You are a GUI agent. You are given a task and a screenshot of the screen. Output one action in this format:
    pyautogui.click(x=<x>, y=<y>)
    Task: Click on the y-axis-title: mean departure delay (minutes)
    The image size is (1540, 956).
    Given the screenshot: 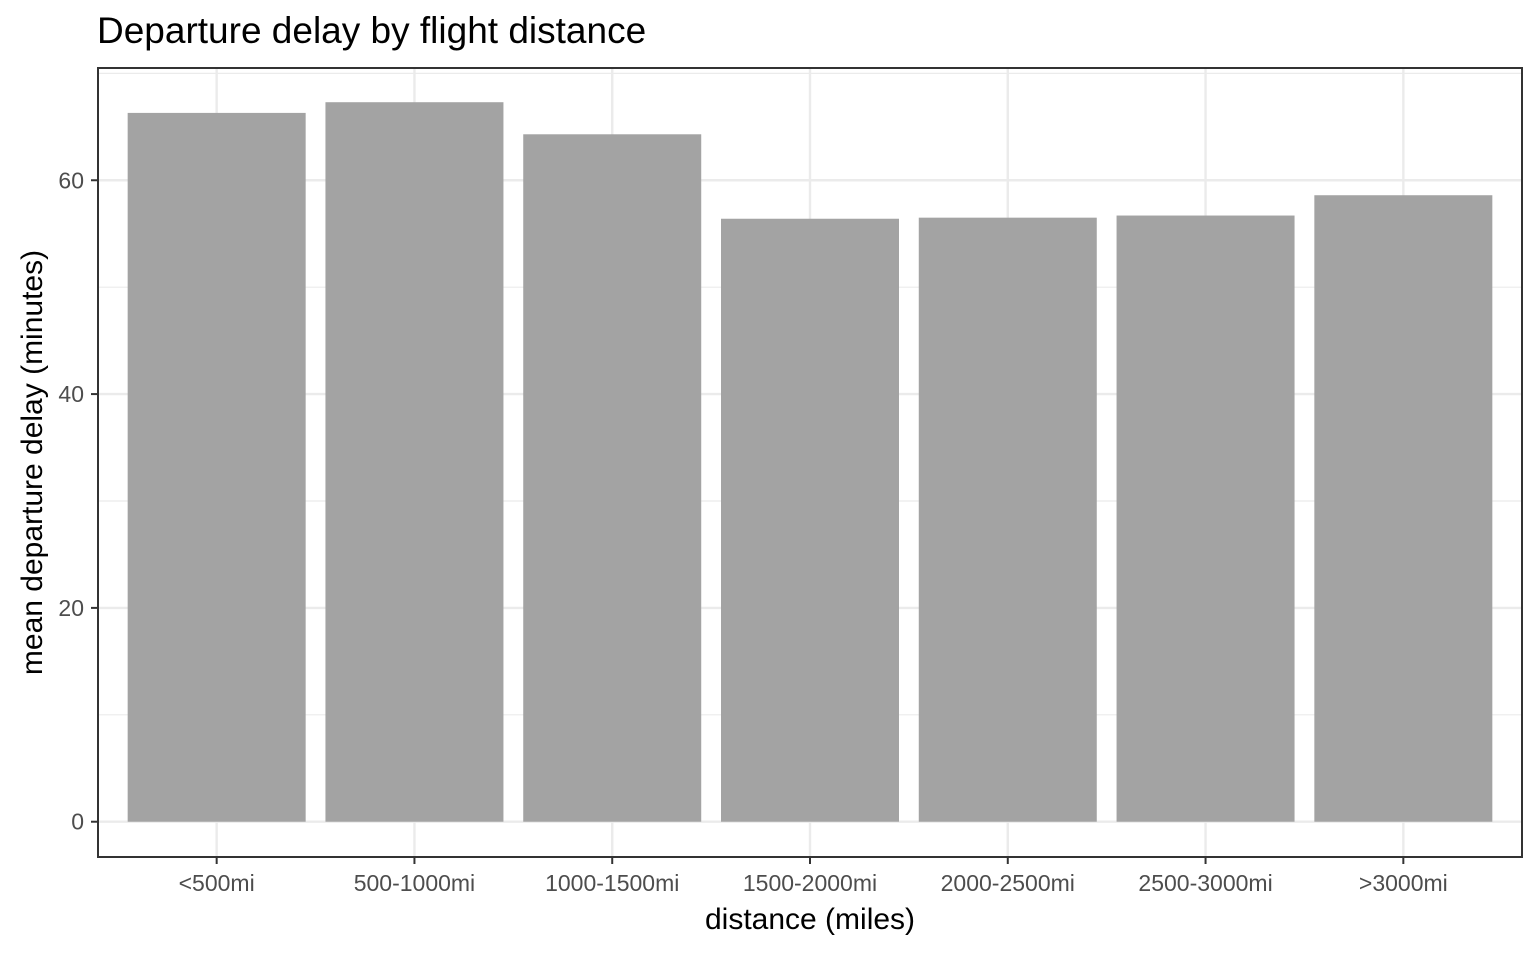 What is the action you would take?
    pyautogui.click(x=32, y=462)
    